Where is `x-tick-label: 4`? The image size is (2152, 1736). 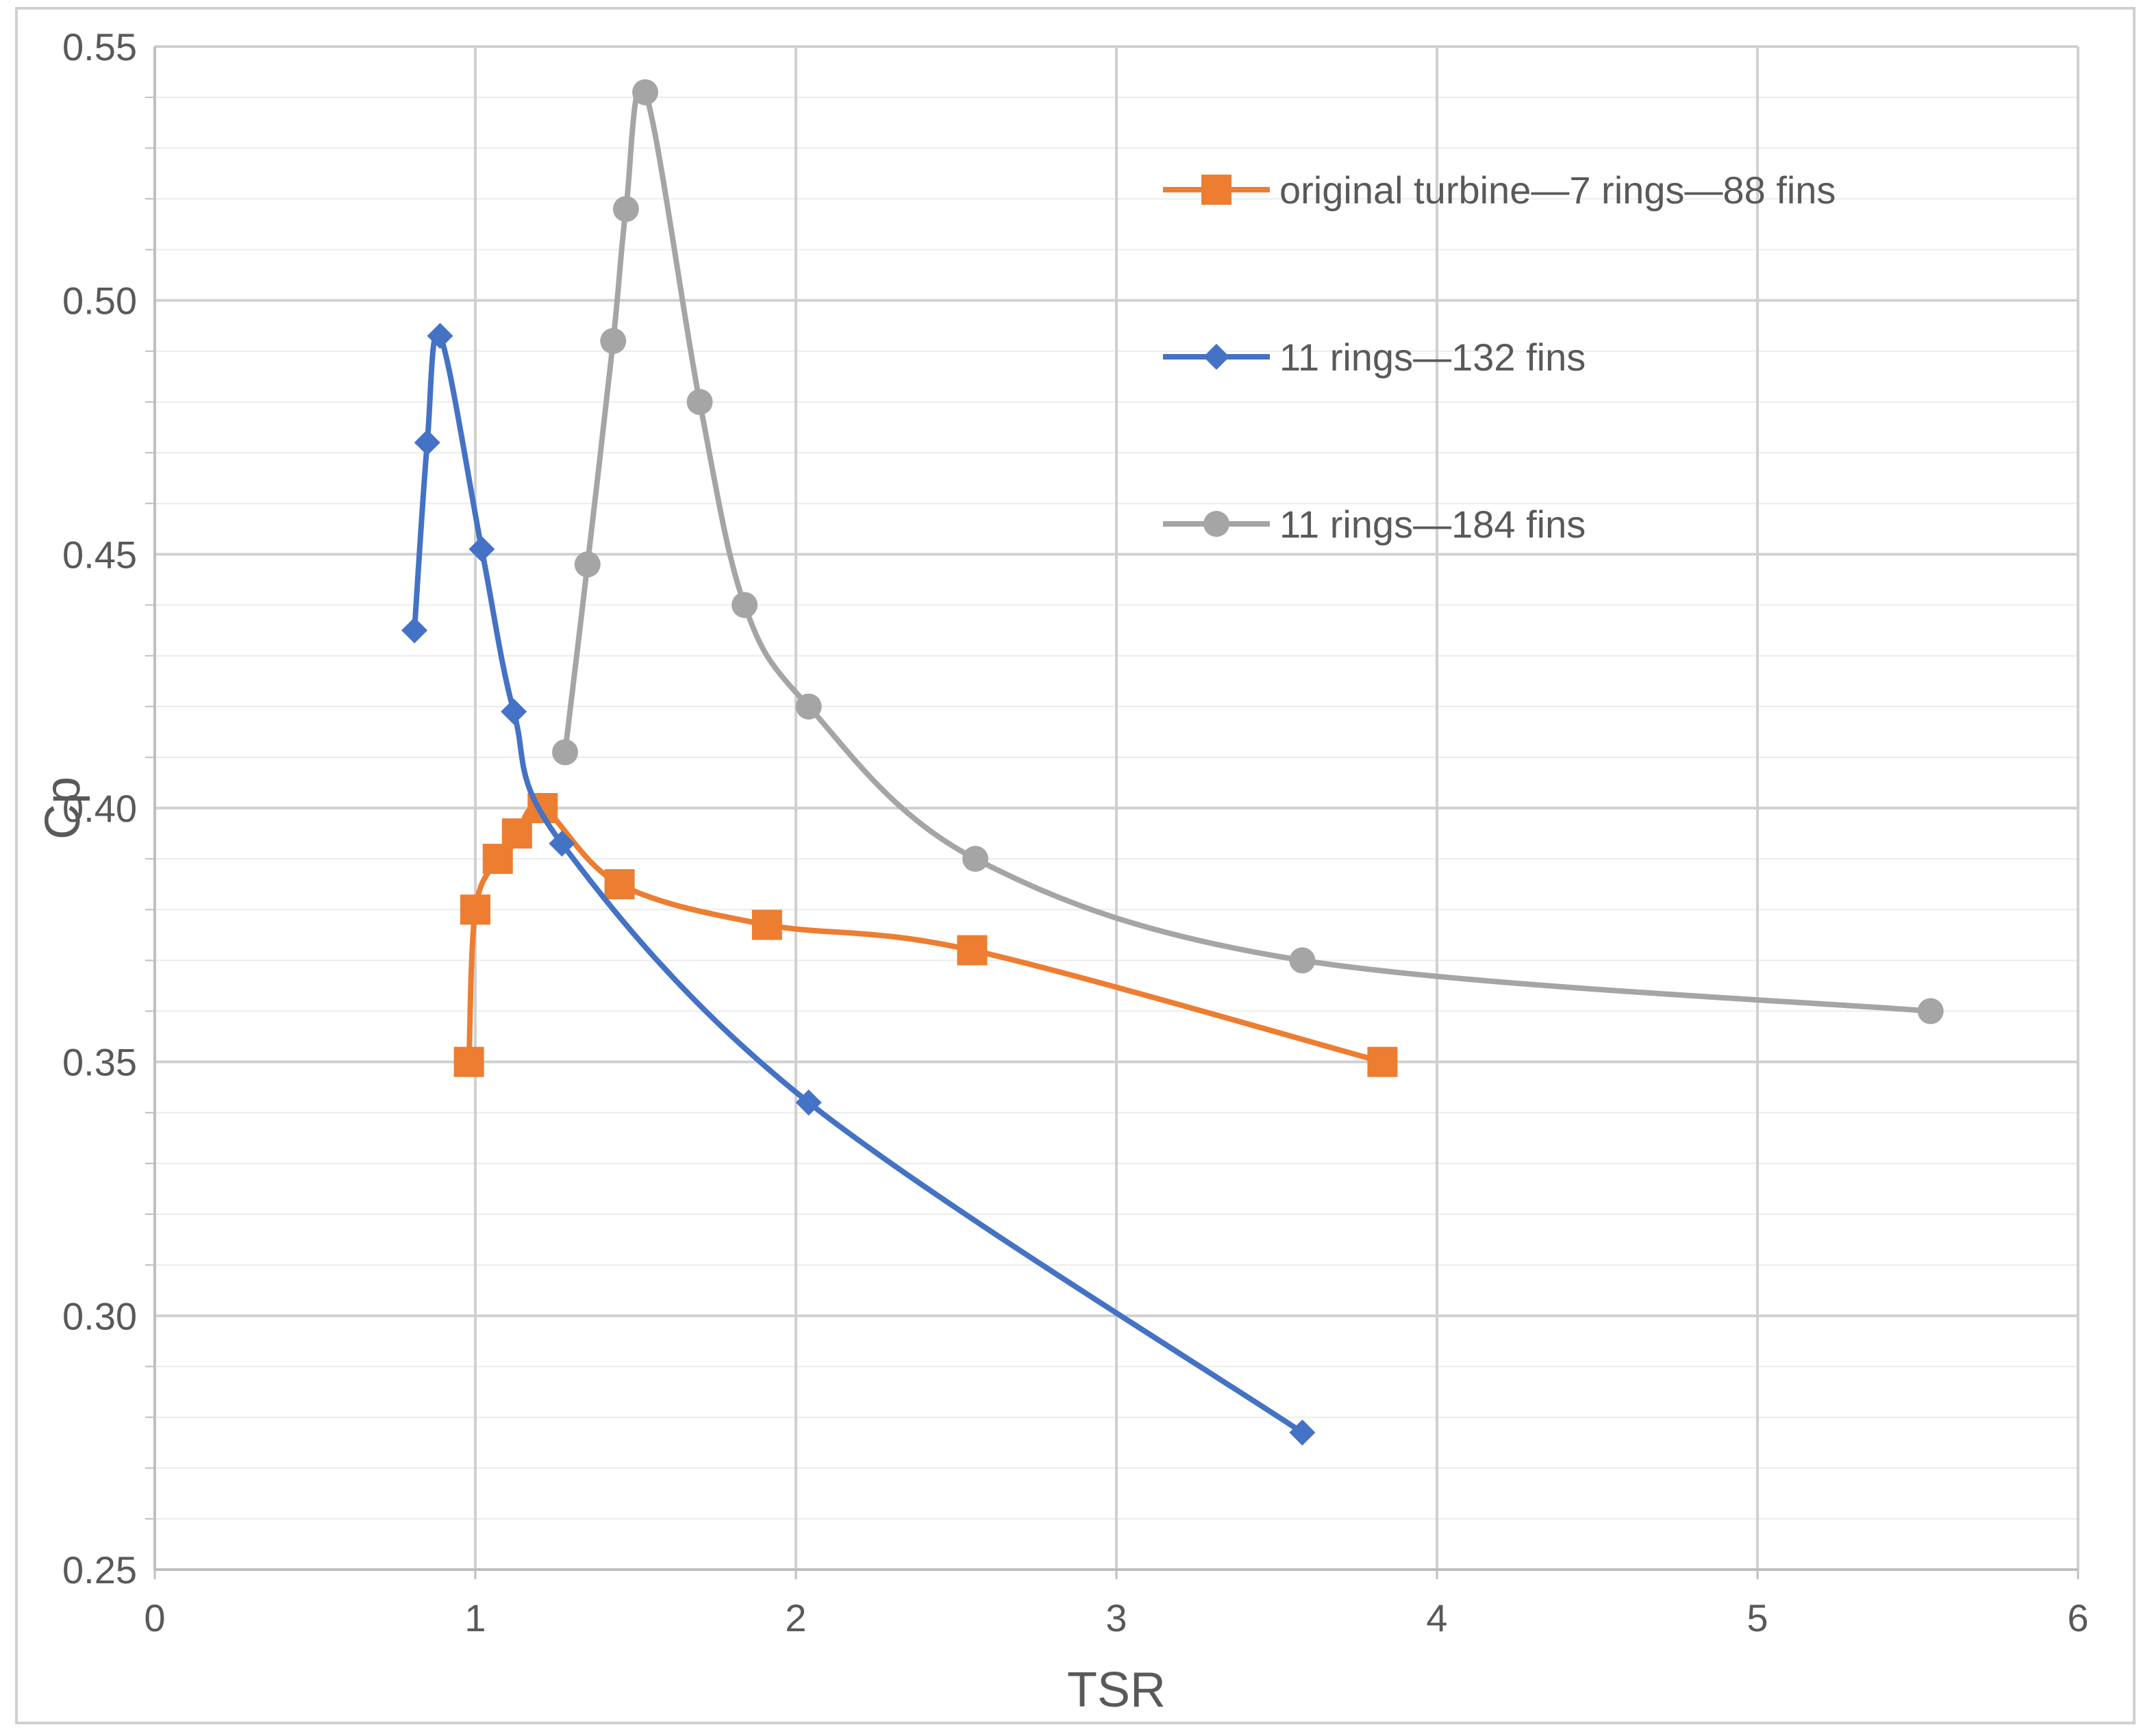
x-tick-label: 4 is located at coordinates (1436, 1617).